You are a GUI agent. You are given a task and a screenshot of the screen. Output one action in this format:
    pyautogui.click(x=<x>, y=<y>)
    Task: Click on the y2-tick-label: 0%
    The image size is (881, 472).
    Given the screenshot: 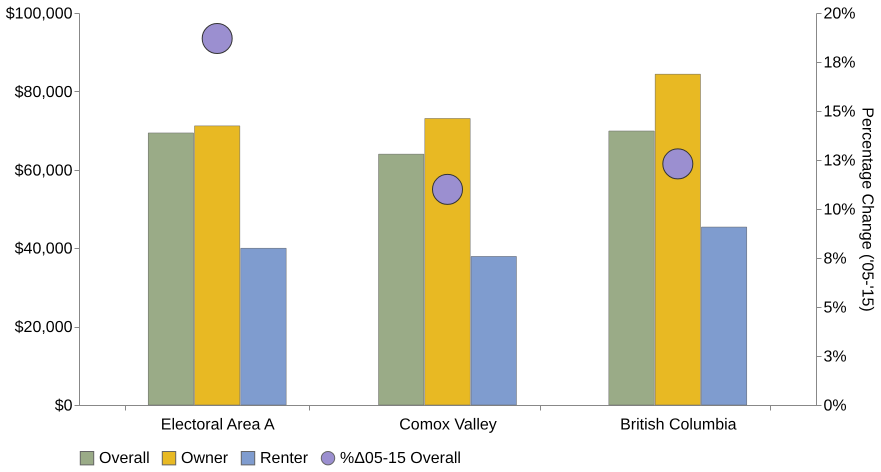 What is the action you would take?
    pyautogui.click(x=835, y=406)
    